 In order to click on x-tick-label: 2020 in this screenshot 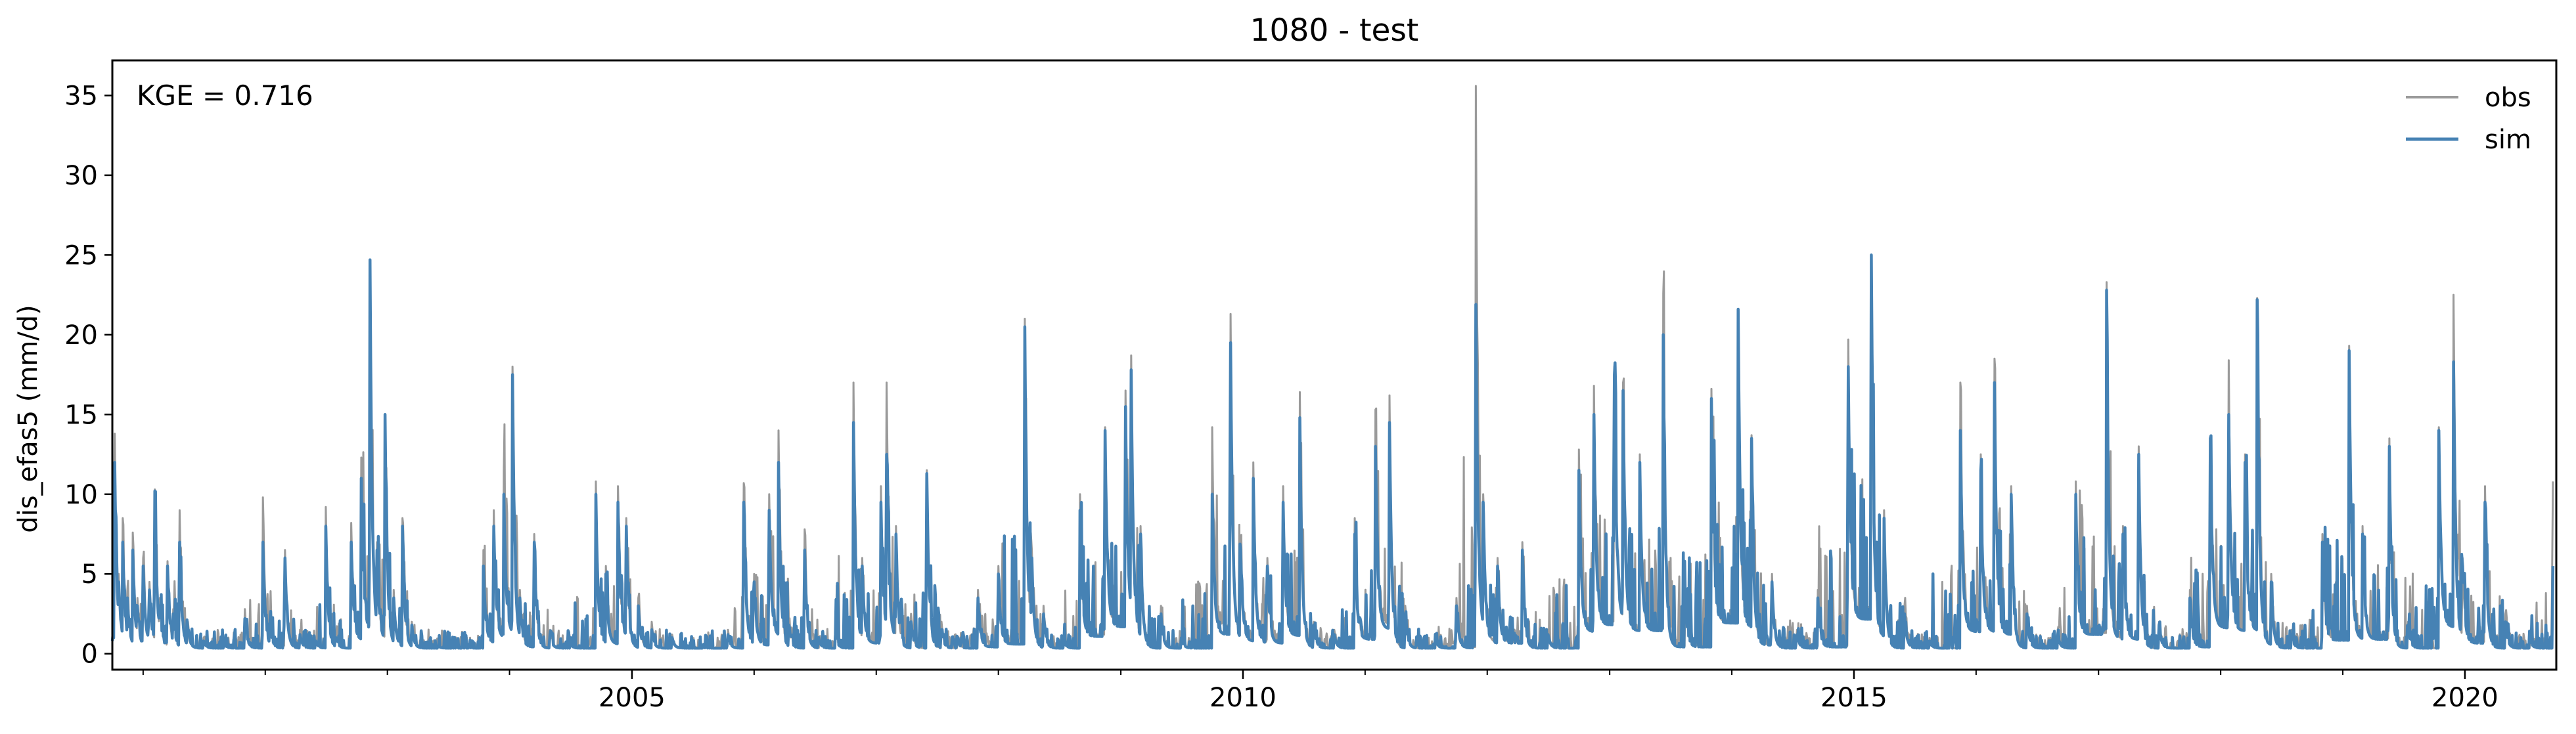, I will do `click(2464, 698)`.